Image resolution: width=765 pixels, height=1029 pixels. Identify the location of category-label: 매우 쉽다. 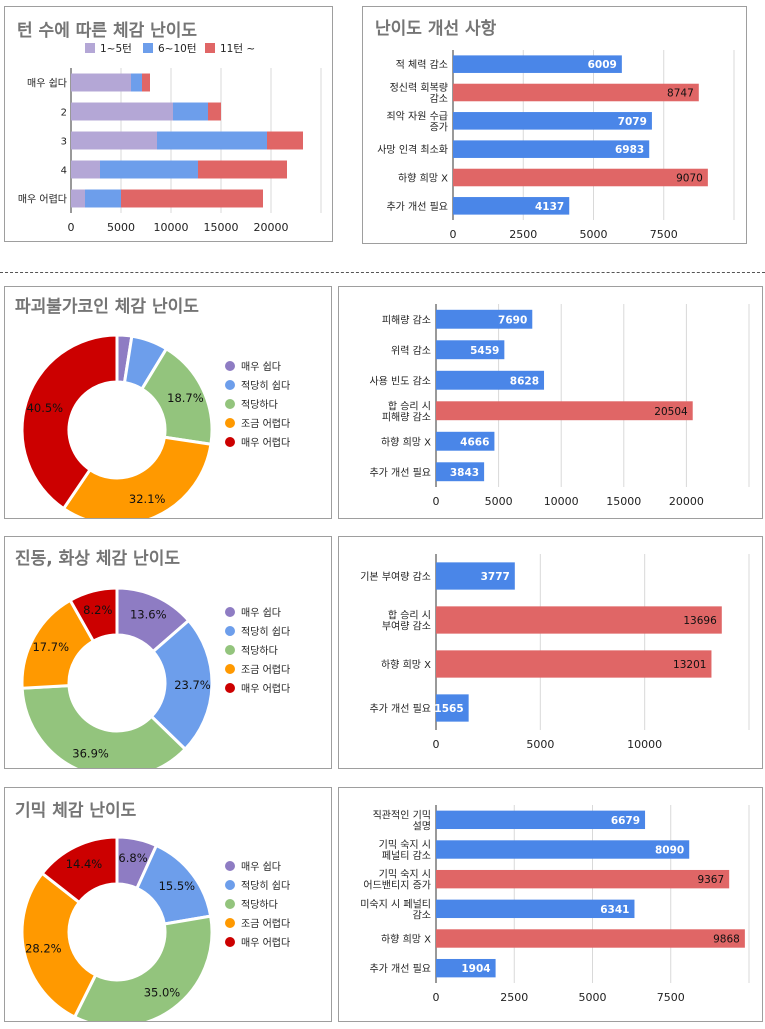
(47, 84).